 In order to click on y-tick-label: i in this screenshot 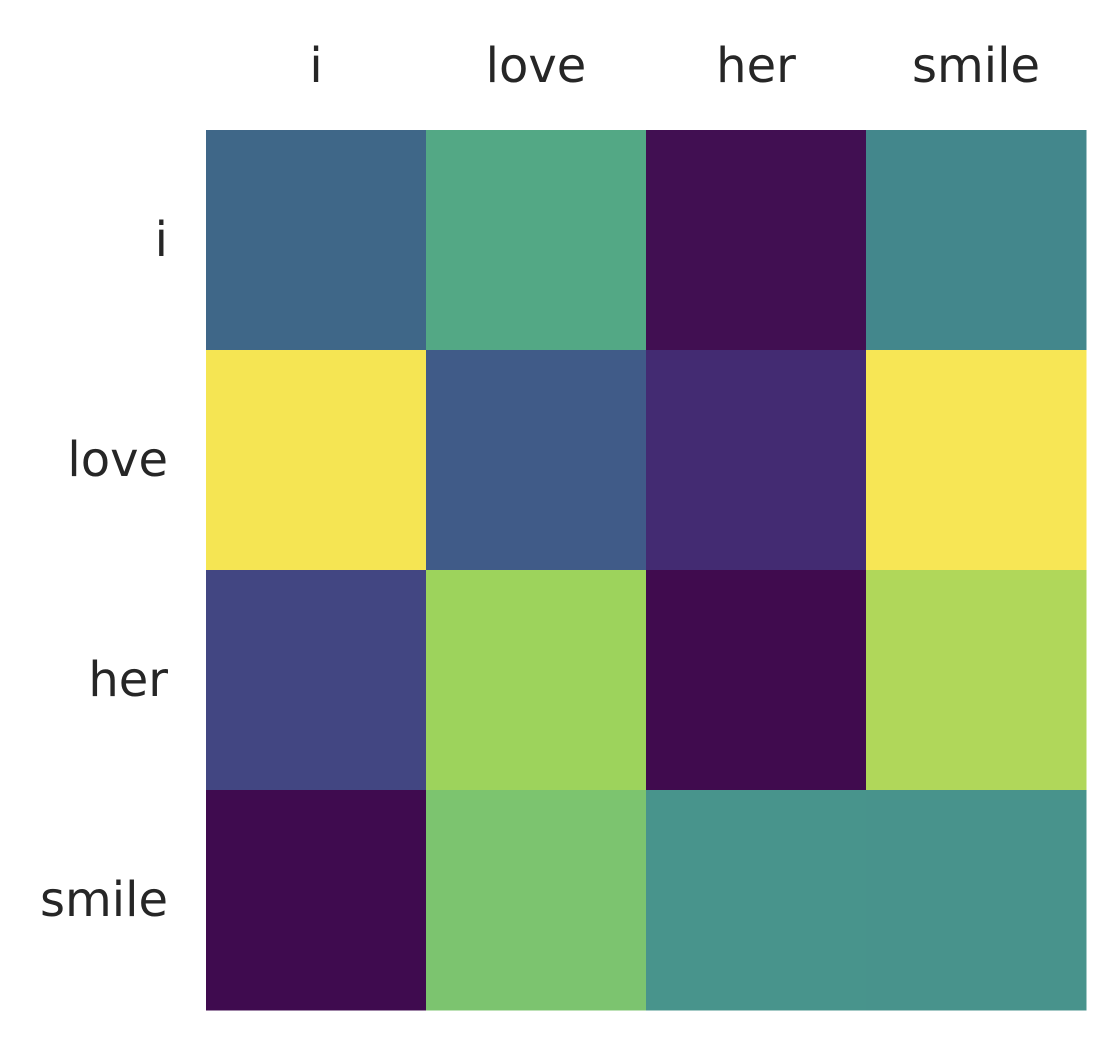, I will do `click(161, 240)`.